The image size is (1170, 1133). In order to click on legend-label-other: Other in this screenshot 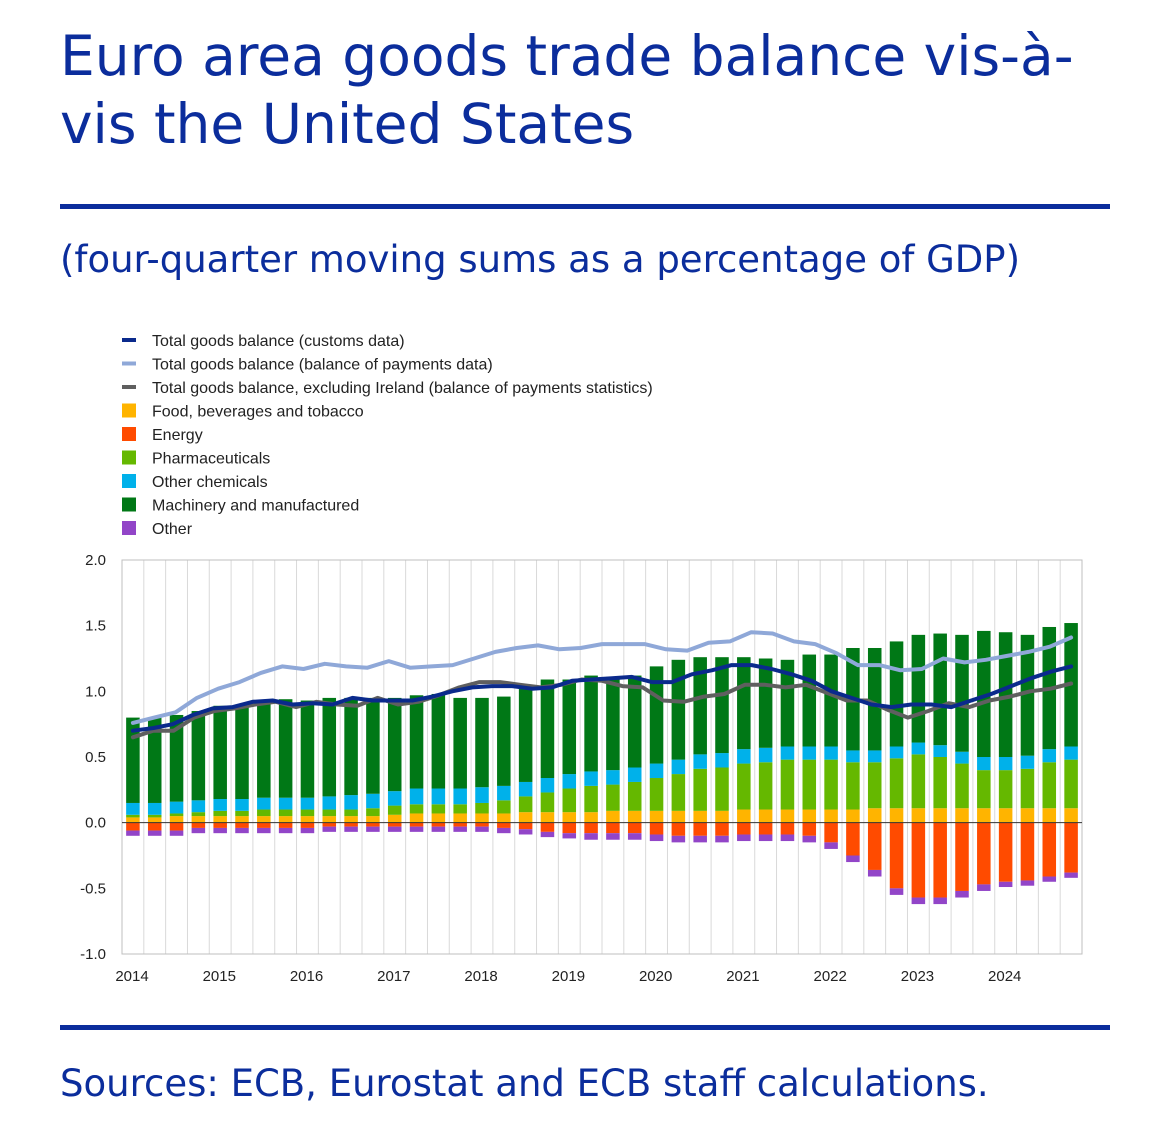, I will do `click(172, 529)`.